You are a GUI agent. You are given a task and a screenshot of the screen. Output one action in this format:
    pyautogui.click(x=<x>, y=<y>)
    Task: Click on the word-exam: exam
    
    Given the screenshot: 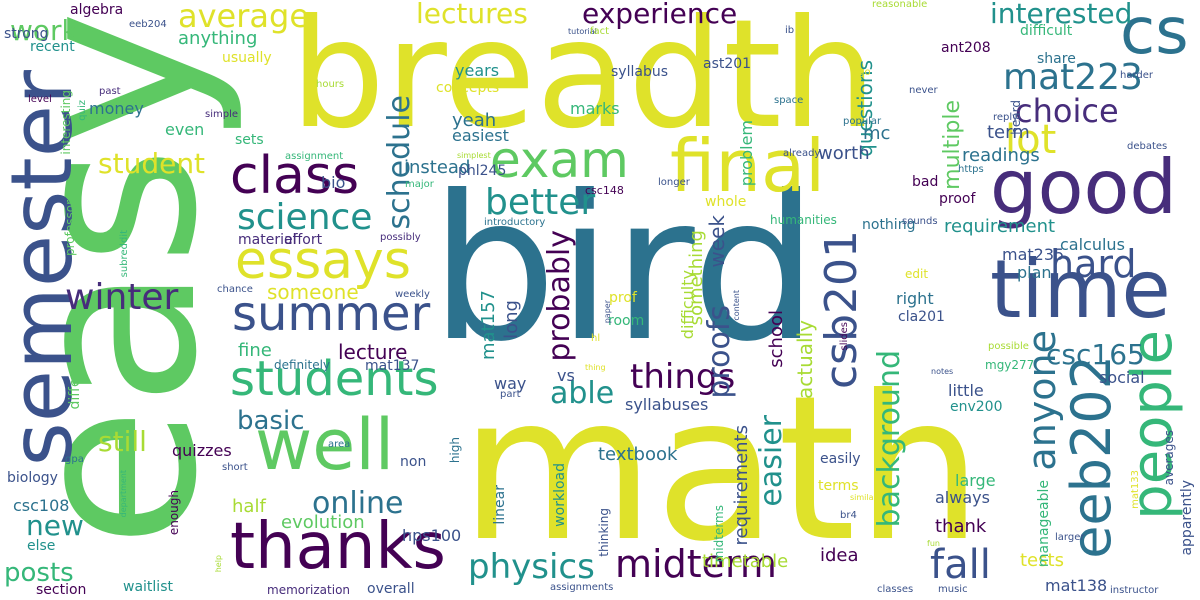 What is the action you would take?
    pyautogui.click(x=559, y=160)
    